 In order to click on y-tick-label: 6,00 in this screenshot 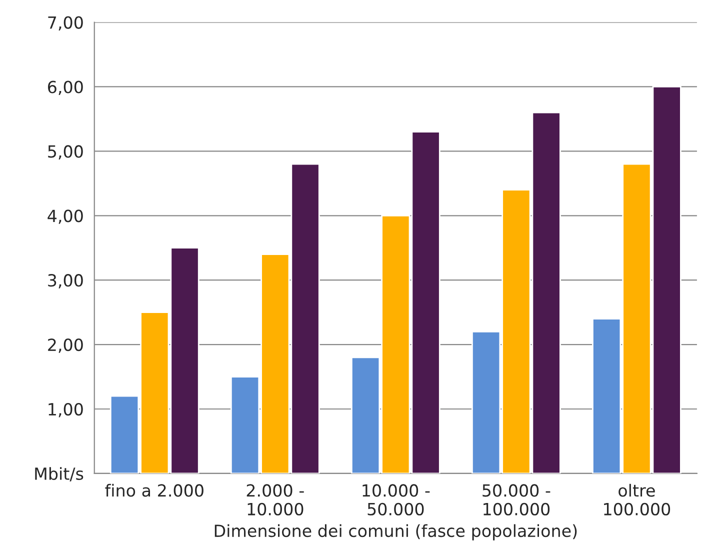, I will do `click(65, 87)`.